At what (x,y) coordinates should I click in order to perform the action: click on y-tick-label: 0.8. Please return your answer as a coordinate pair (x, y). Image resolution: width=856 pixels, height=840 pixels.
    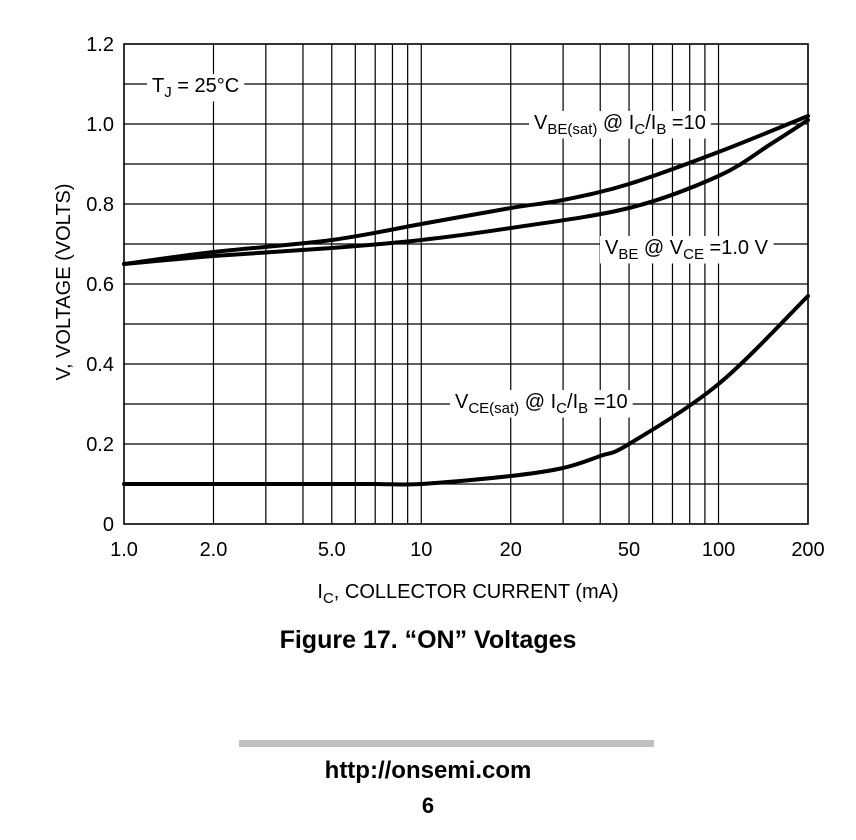
    Looking at the image, I should click on (100, 205).